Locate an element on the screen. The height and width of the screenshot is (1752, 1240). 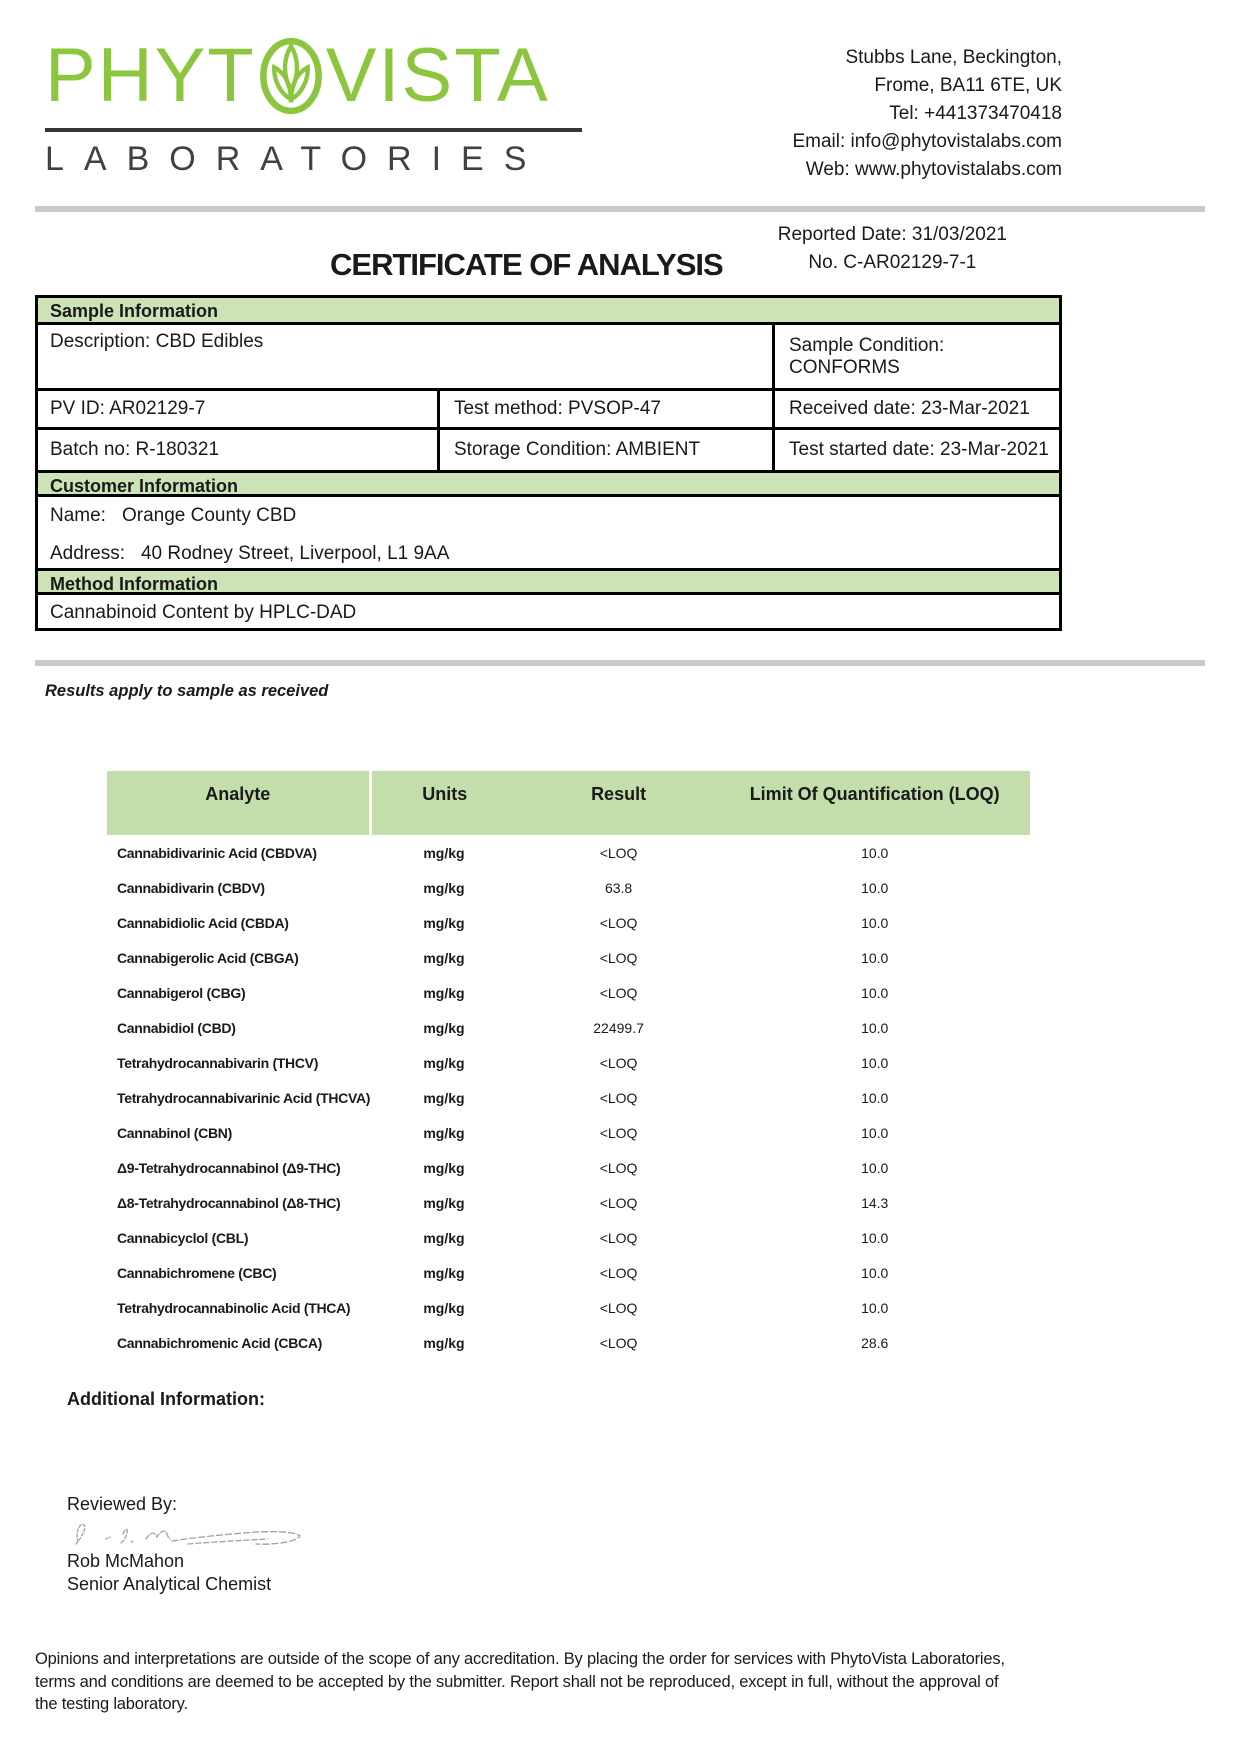
contact-line: Frome, BA11 6TE, UK is located at coordinates (968, 85).